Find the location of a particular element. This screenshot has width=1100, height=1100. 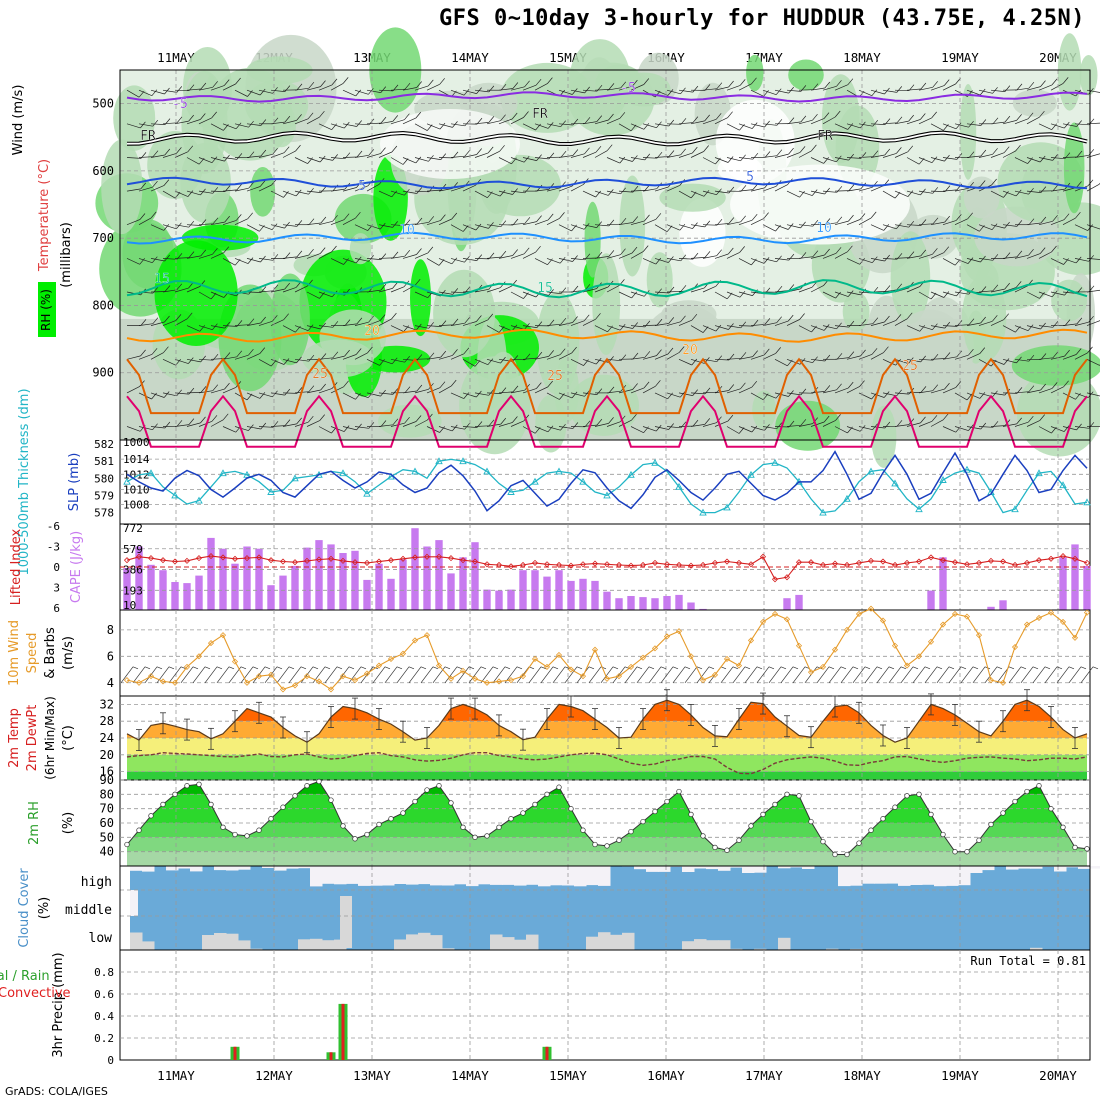

cloud-units-label: (%) is located at coordinates (44, 908).